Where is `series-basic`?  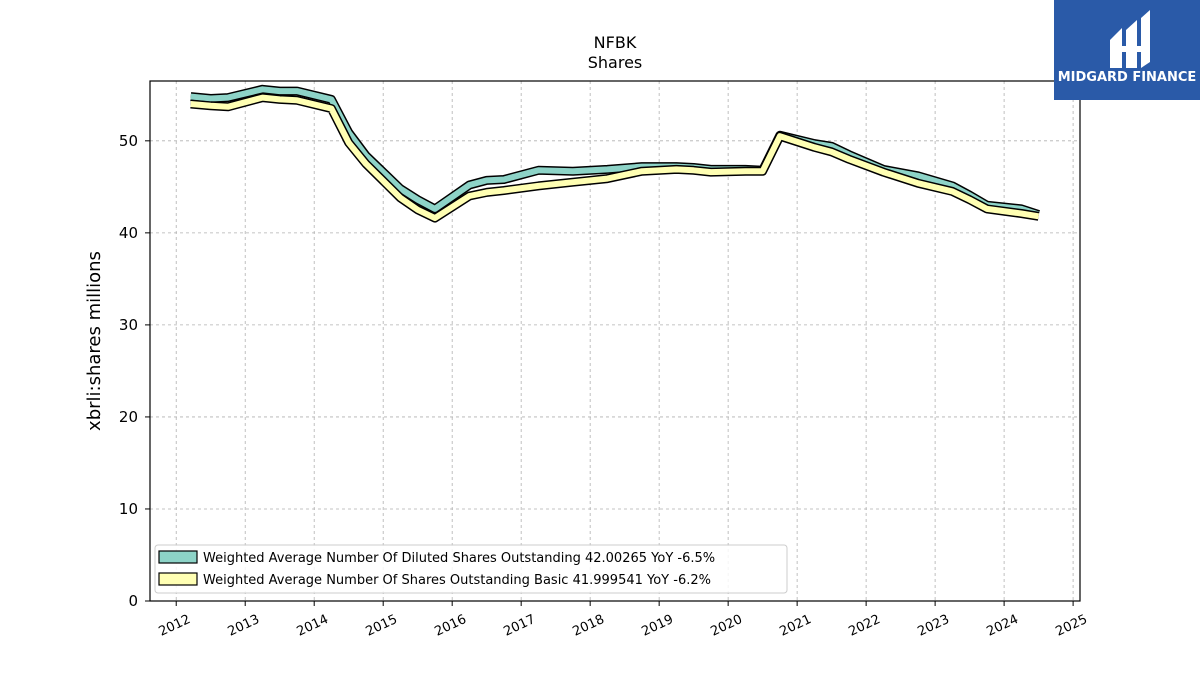
series-basic is located at coordinates (615, 158).